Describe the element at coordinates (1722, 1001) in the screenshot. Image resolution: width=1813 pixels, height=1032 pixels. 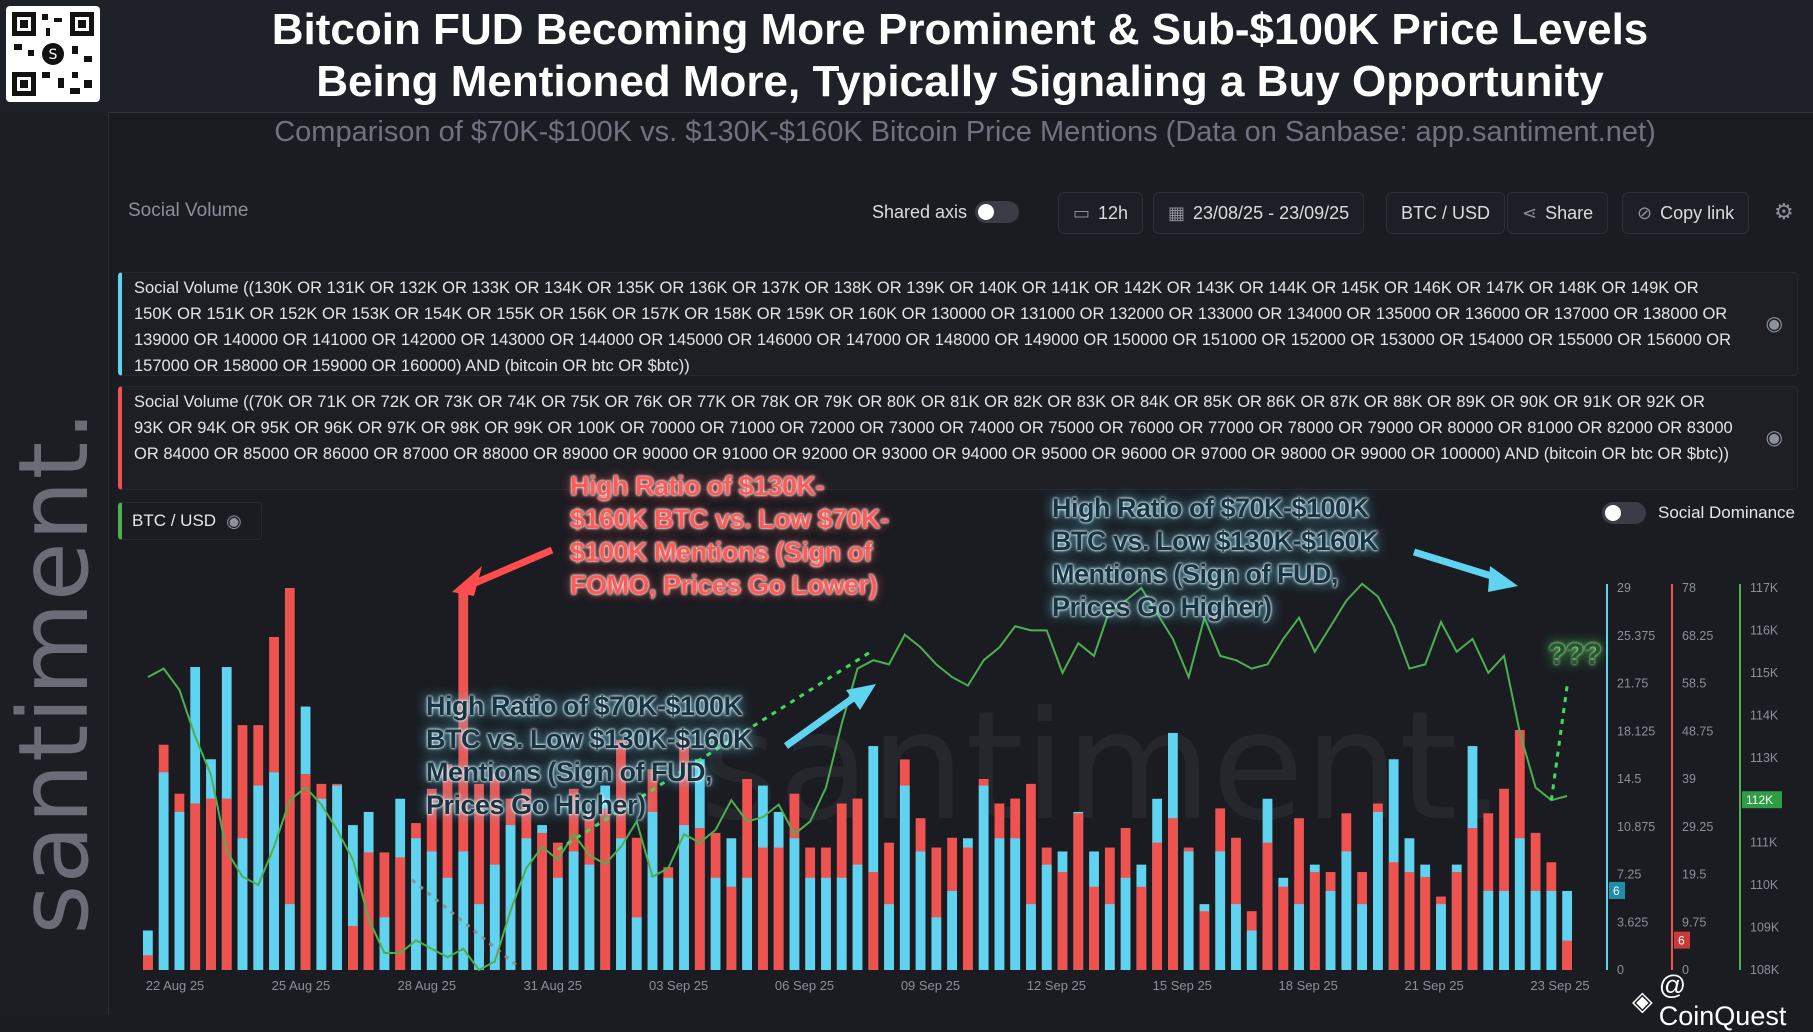
I see `credit-badge: ◈ @ CoinQuest` at that location.